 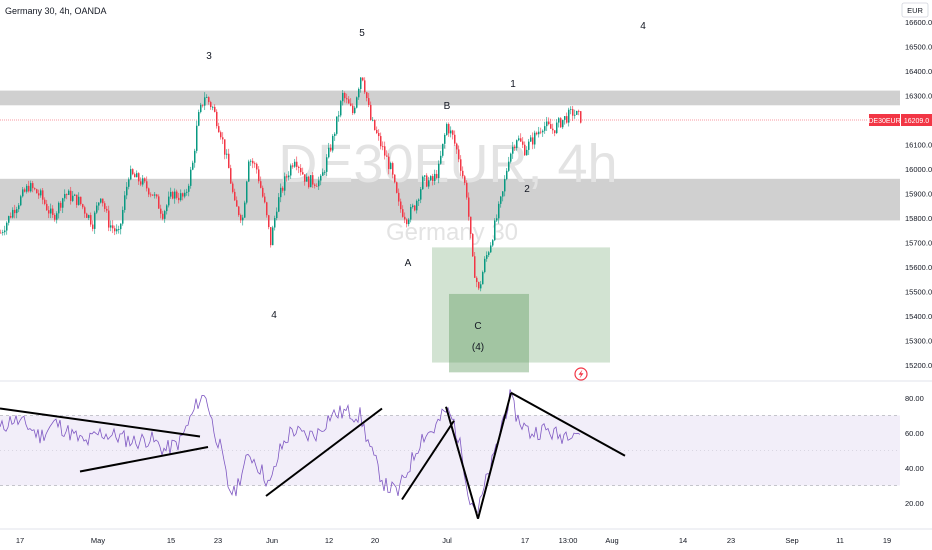 What do you see at coordinates (915, 10) in the screenshot?
I see `currency-button` at bounding box center [915, 10].